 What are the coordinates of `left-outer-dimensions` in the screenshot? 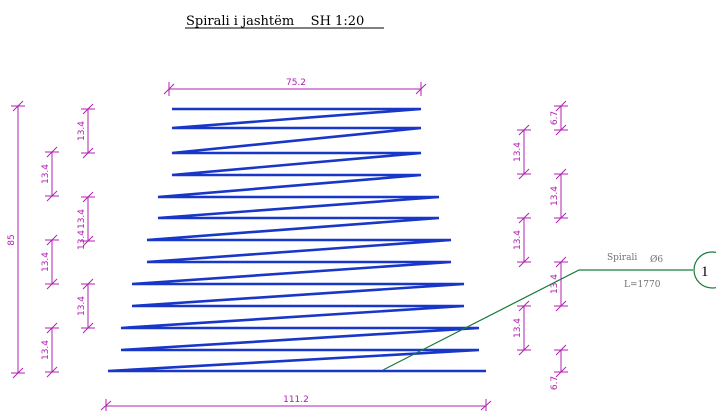 It's located at (52, 262).